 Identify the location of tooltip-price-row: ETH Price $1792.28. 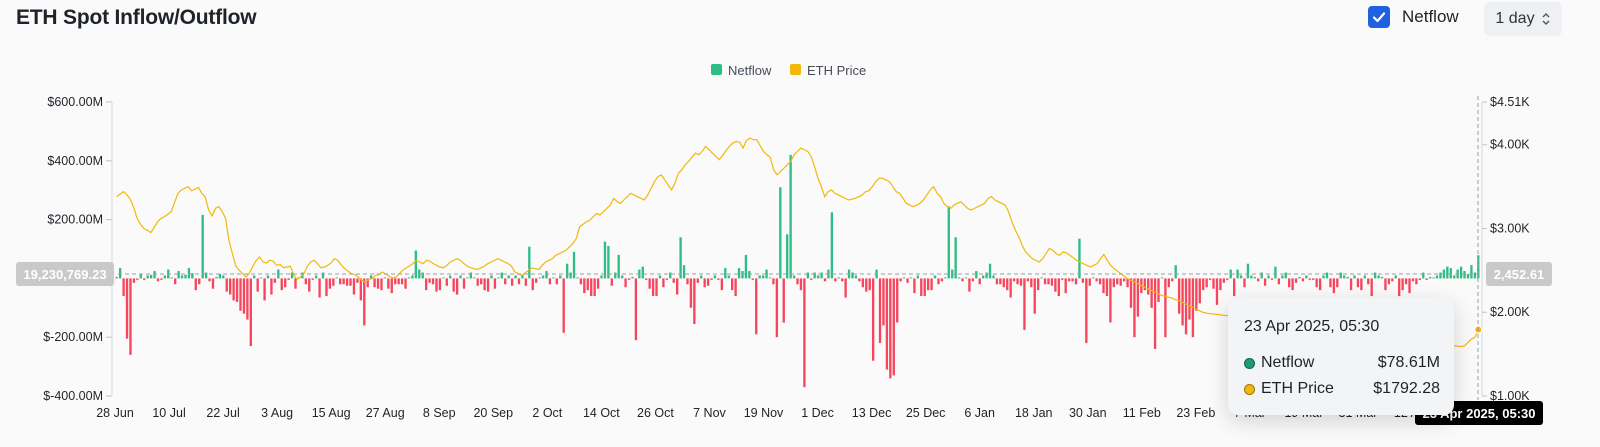
(1342, 389).